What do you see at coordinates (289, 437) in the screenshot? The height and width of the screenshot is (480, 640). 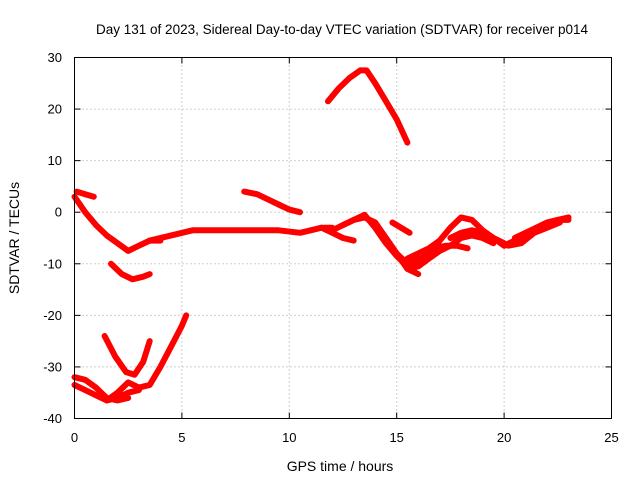 I see `x-tick-label: 10` at bounding box center [289, 437].